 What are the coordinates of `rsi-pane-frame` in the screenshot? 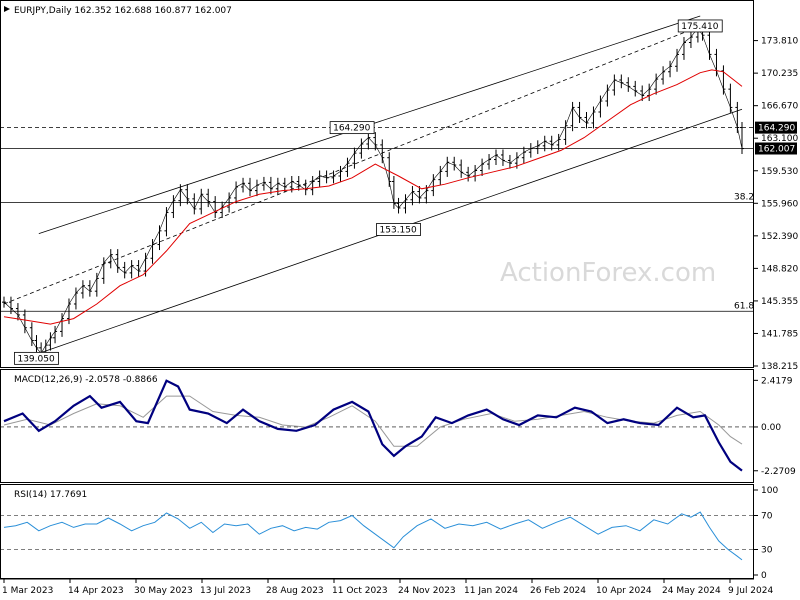 It's located at (377, 531).